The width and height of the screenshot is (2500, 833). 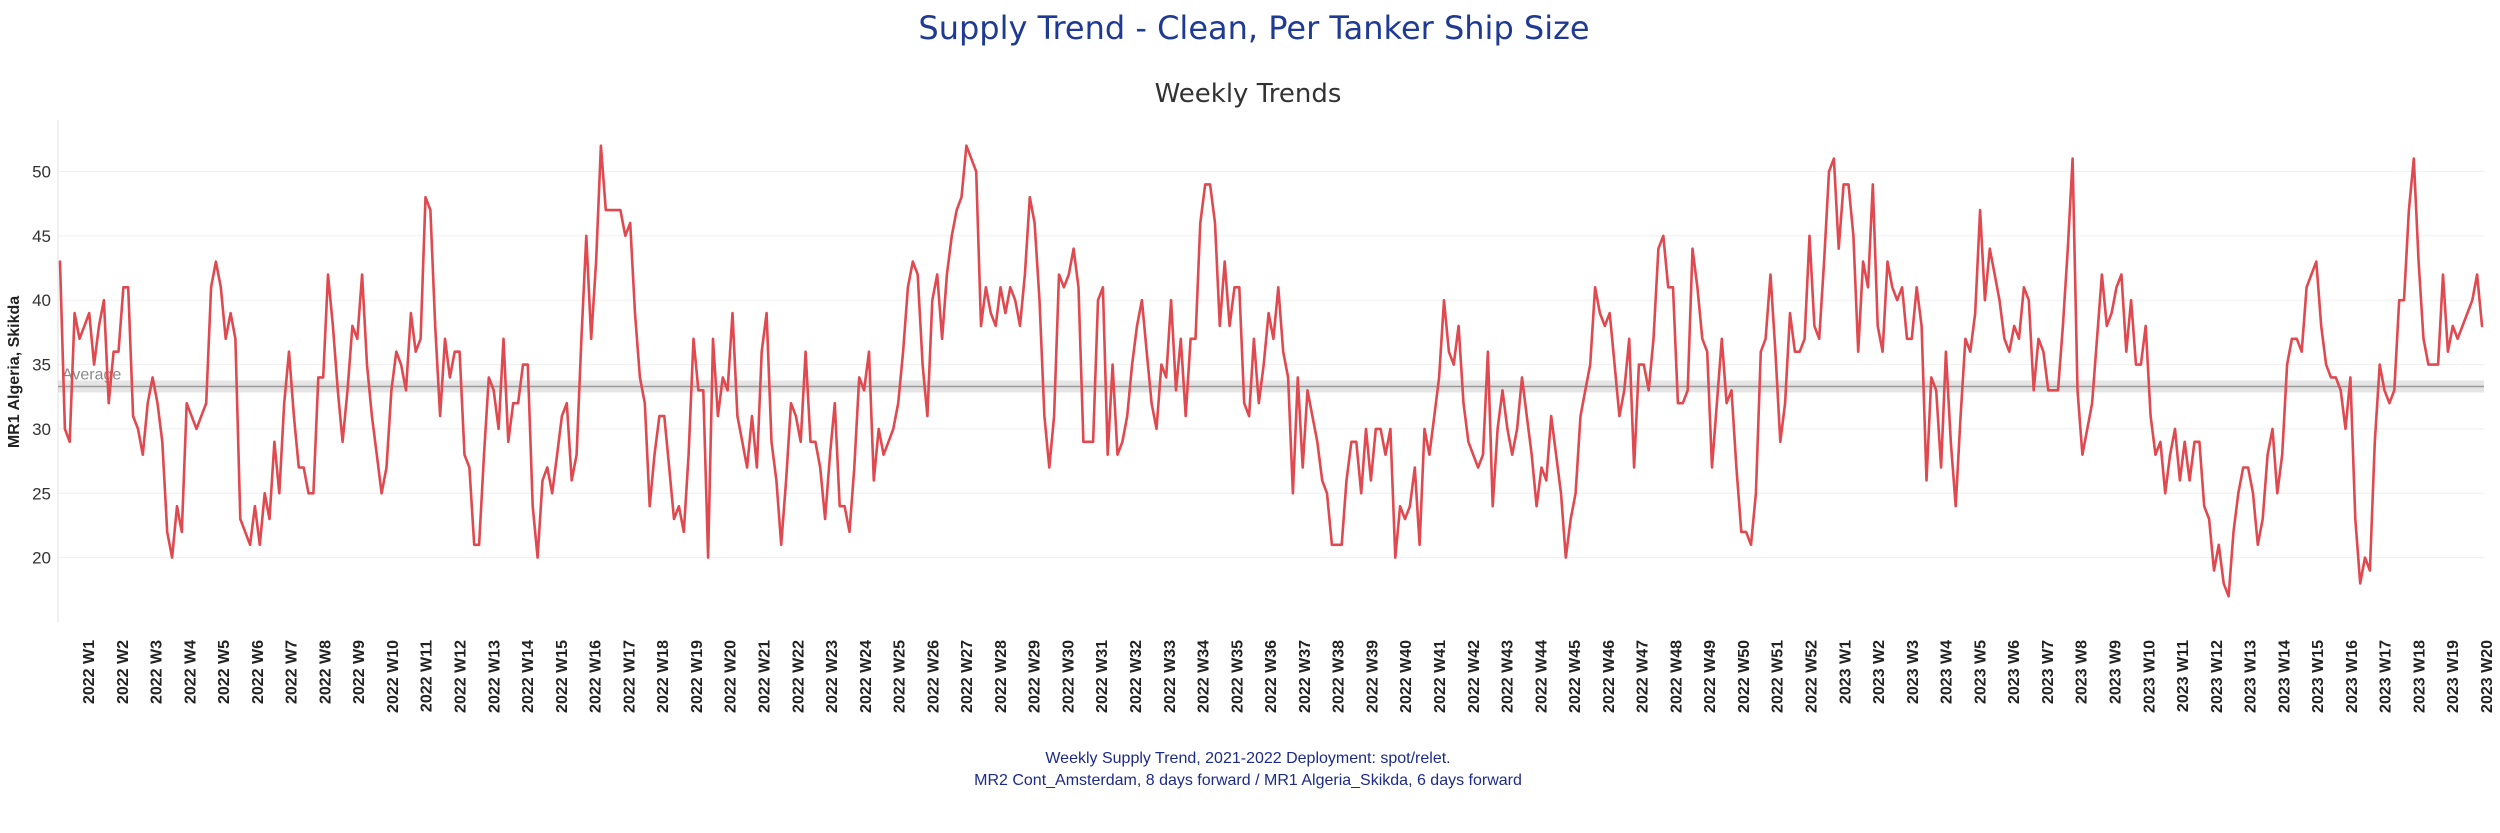 What do you see at coordinates (1271, 676) in the screenshot?
I see `x-tick-label: 2022 W36` at bounding box center [1271, 676].